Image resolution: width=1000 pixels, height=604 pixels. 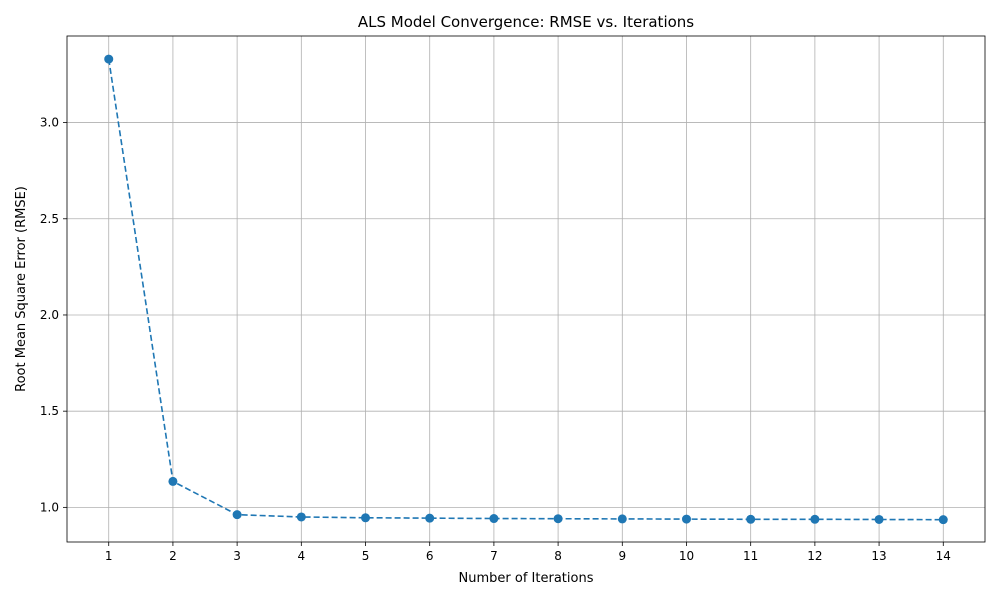 I want to click on x-tick-label: 2, so click(x=173, y=556).